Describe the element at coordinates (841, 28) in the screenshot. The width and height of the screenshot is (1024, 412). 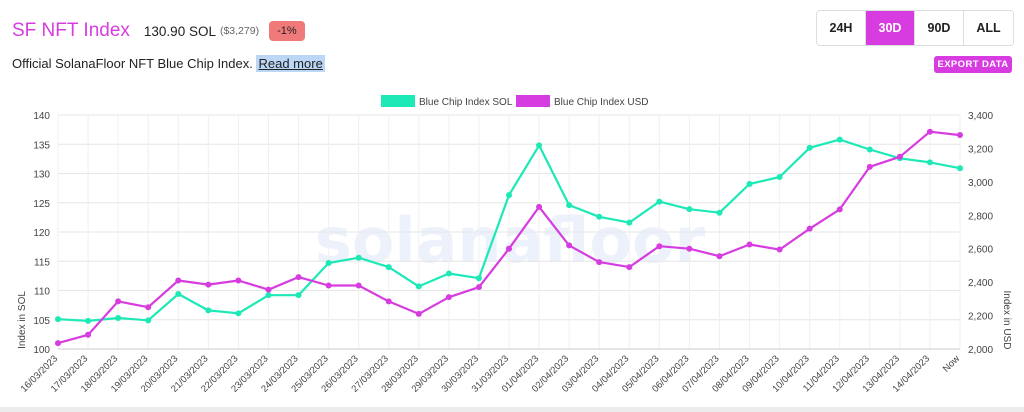
I see `range-24h-button: 24H` at that location.